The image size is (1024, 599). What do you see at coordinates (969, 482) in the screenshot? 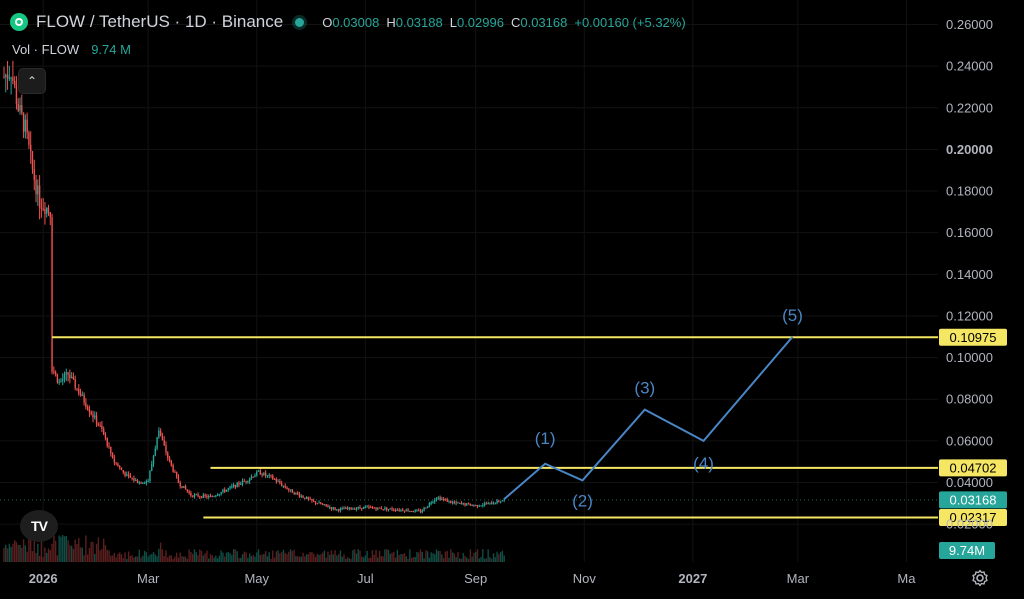
I see `price-tick-label: 0.04000` at bounding box center [969, 482].